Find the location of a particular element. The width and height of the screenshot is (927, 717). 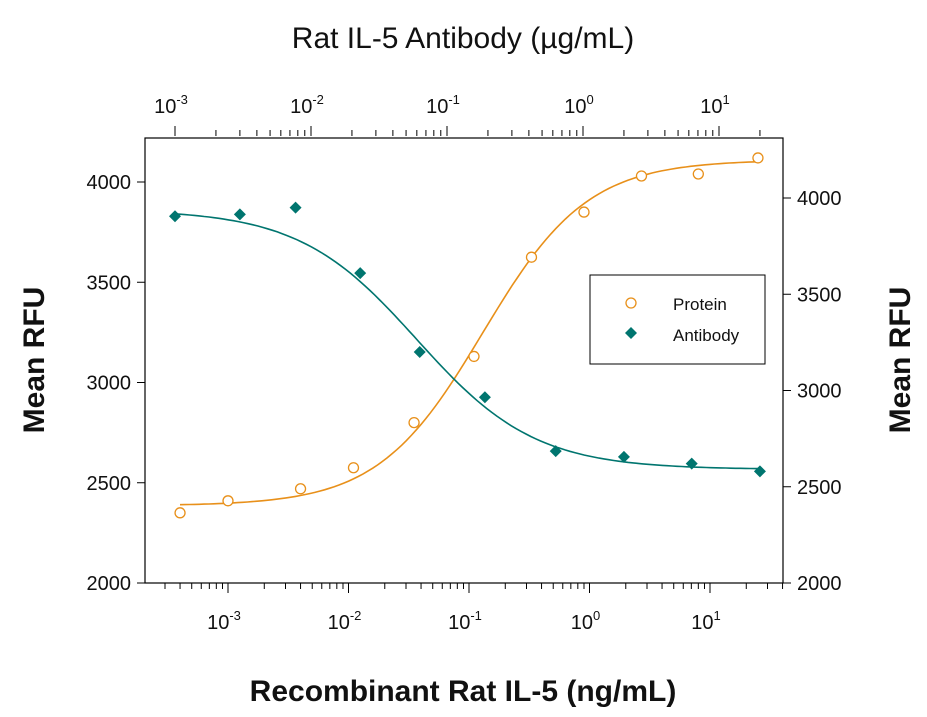

x-axis-label: Recombinant Rat IL-5 (ng/mL) is located at coordinates (463, 691).